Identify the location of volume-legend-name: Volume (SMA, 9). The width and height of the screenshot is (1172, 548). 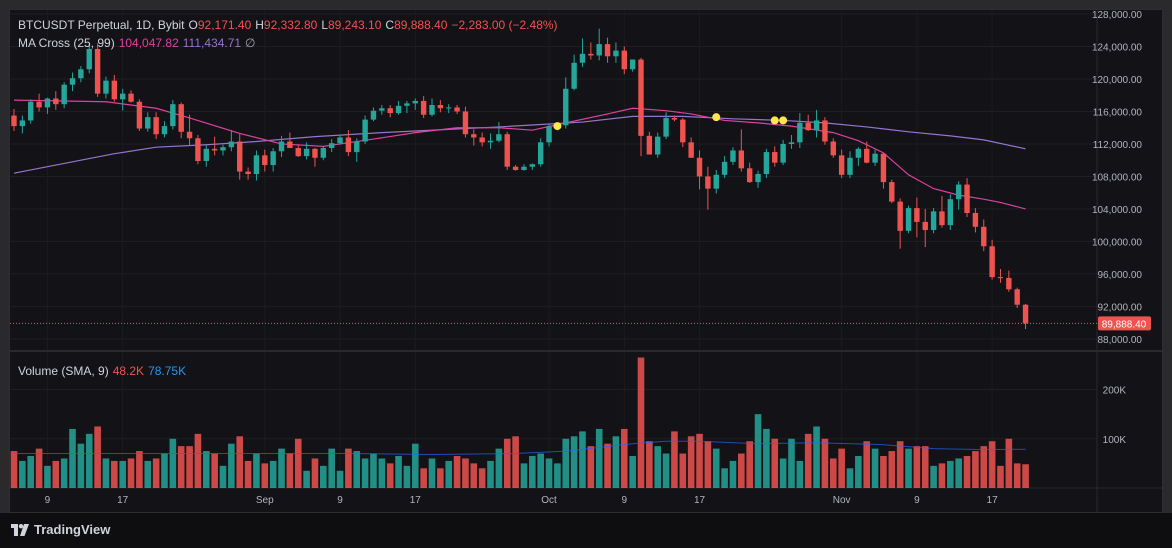
(63, 371).